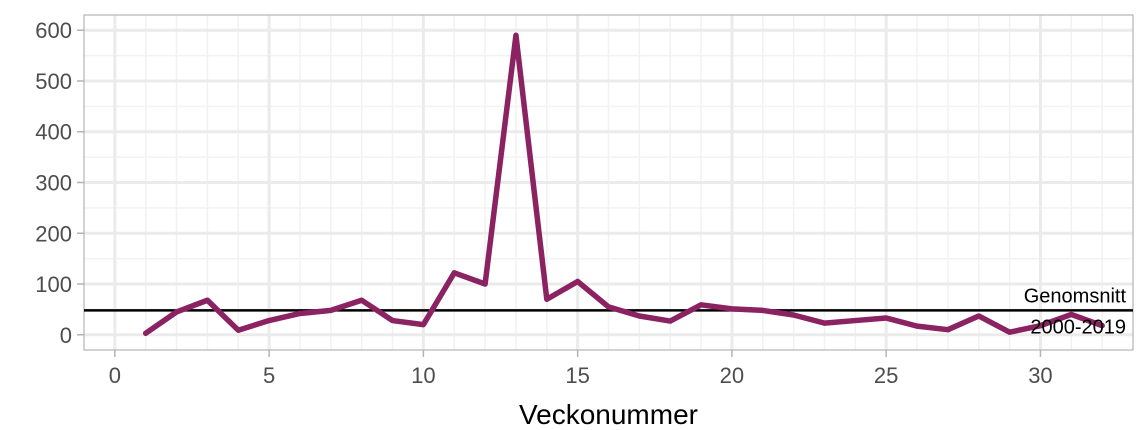 This screenshot has width=1136, height=430. What do you see at coordinates (423, 375) in the screenshot?
I see `x-tick-label: 10` at bounding box center [423, 375].